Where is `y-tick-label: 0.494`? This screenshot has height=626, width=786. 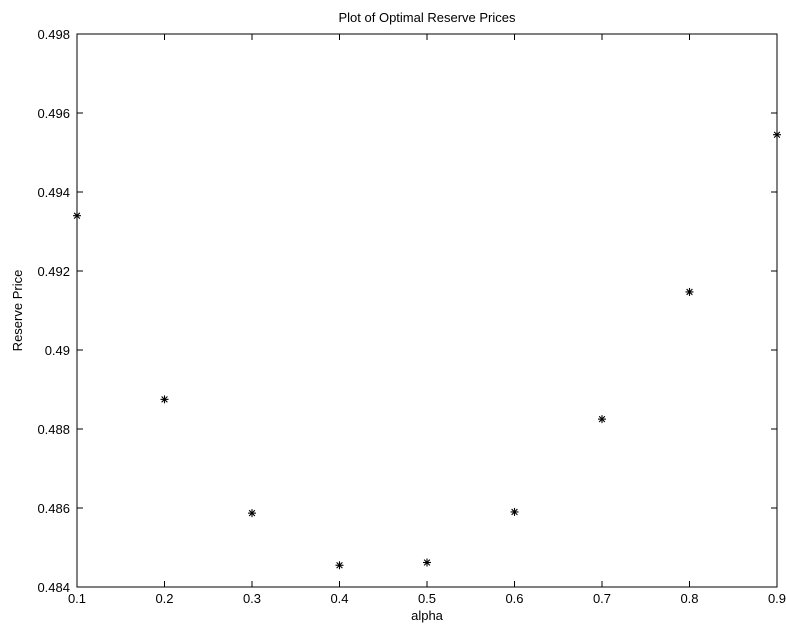
y-tick-label: 0.494 is located at coordinates (53, 192).